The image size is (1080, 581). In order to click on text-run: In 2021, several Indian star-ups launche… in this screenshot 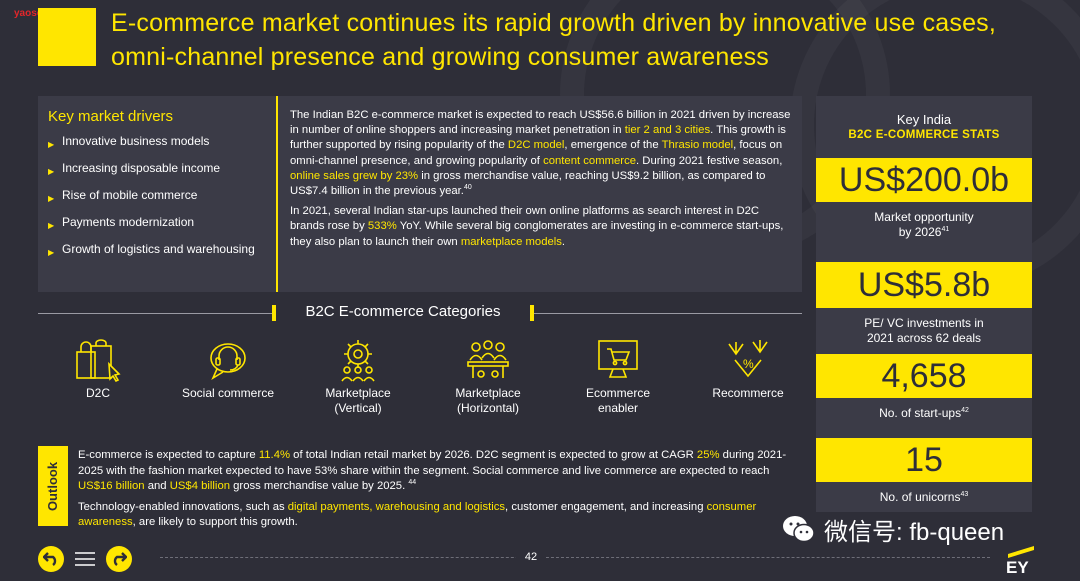, I will do `click(525, 219)`.